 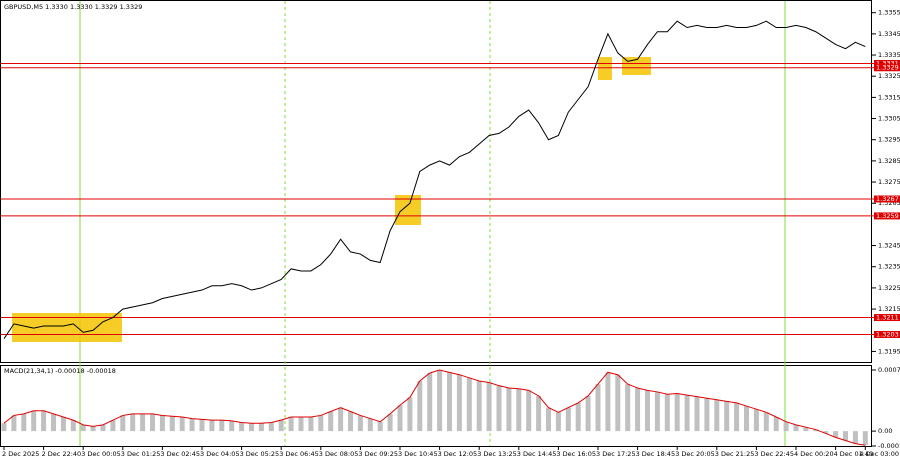 What do you see at coordinates (879, 454) in the screenshot?
I see `x-tick-label: 4 Dec 03:00` at bounding box center [879, 454].